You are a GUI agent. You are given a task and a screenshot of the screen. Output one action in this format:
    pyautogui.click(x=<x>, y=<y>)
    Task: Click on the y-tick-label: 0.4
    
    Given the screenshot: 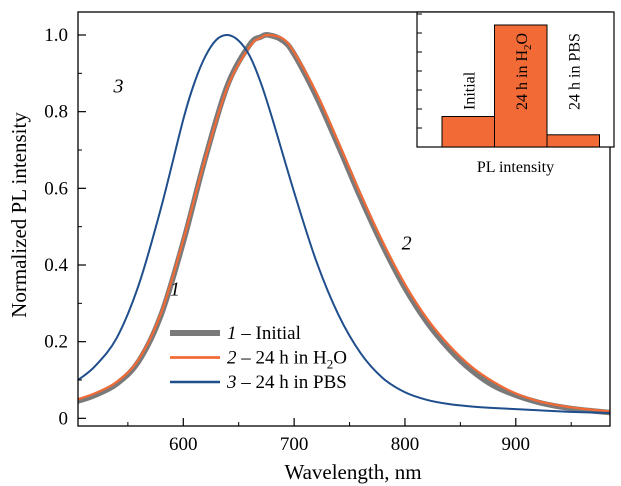 What is the action you would take?
    pyautogui.click(x=56, y=265)
    